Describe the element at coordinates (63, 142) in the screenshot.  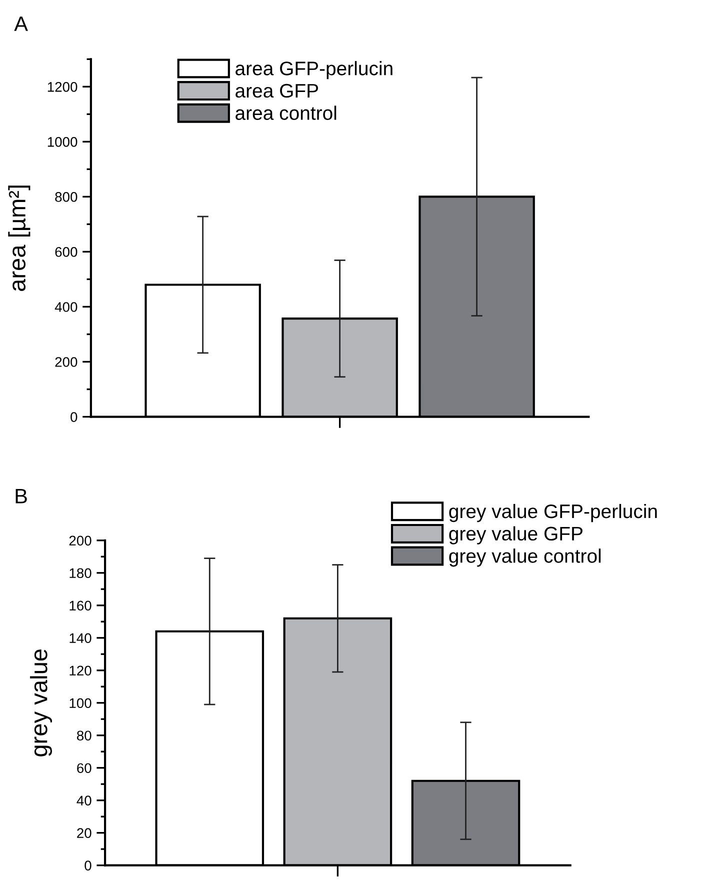
I see `y-tick-label: 1000` at that location.